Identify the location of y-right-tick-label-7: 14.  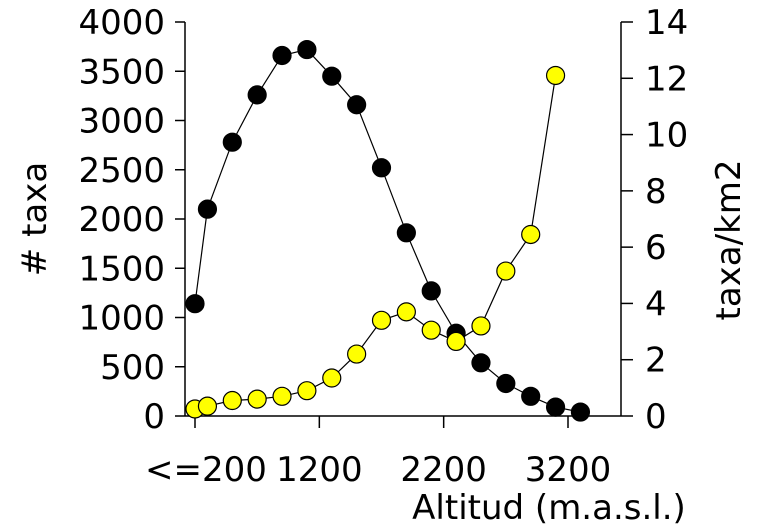
(666, 23).